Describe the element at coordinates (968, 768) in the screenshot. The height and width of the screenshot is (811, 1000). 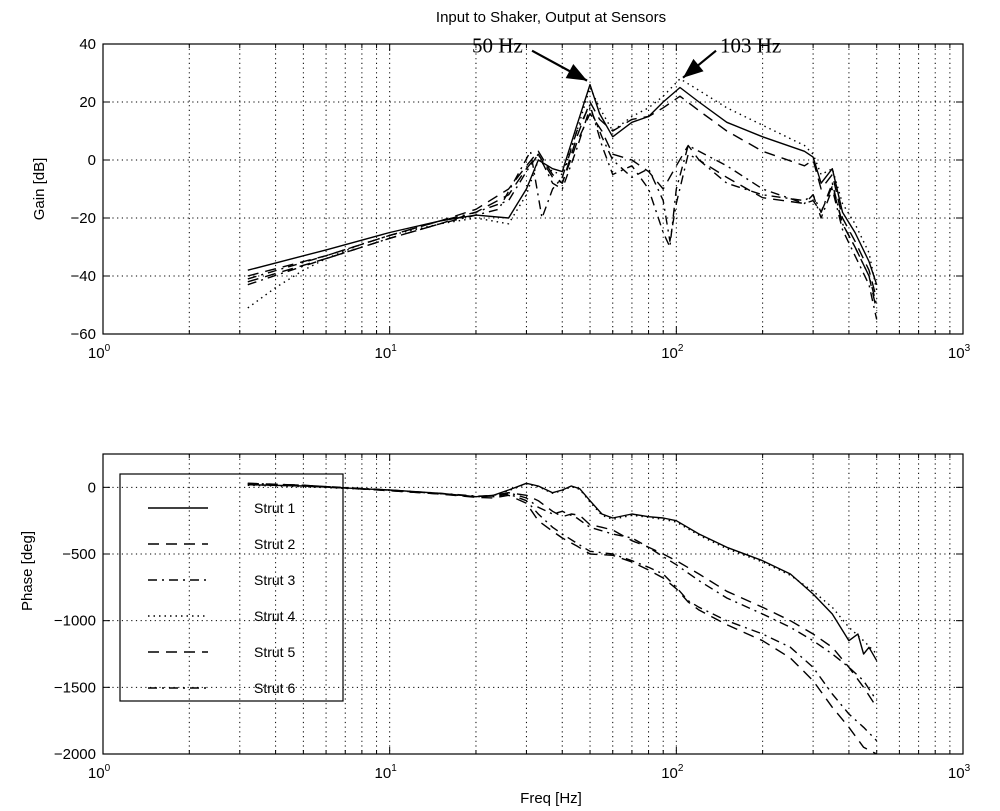
I see `phase-x-tick-exponent: 3` at that location.